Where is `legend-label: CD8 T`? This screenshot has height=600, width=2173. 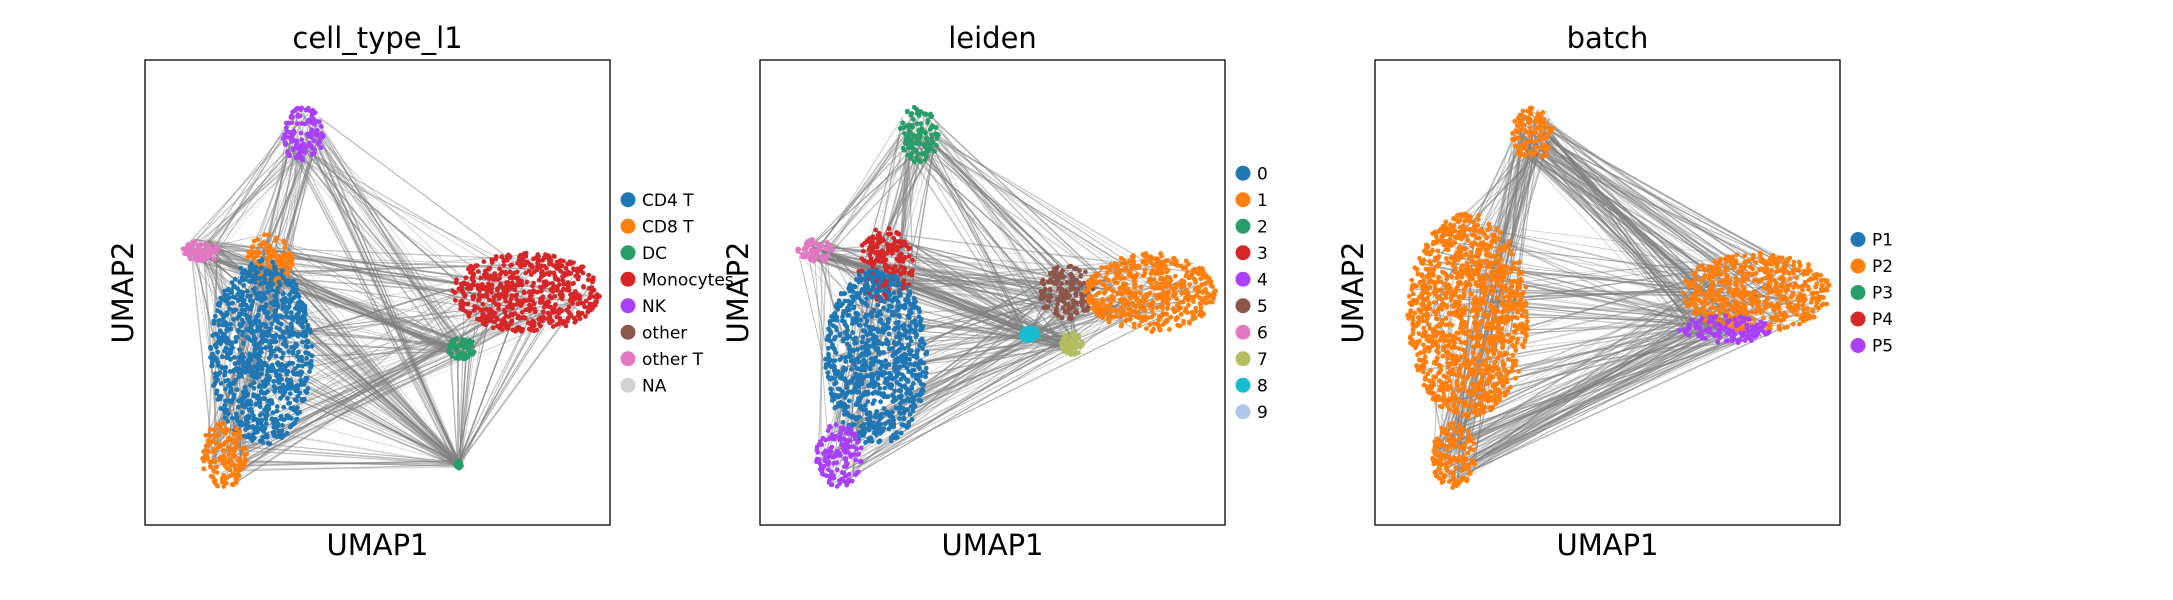 legend-label: CD8 T is located at coordinates (668, 227).